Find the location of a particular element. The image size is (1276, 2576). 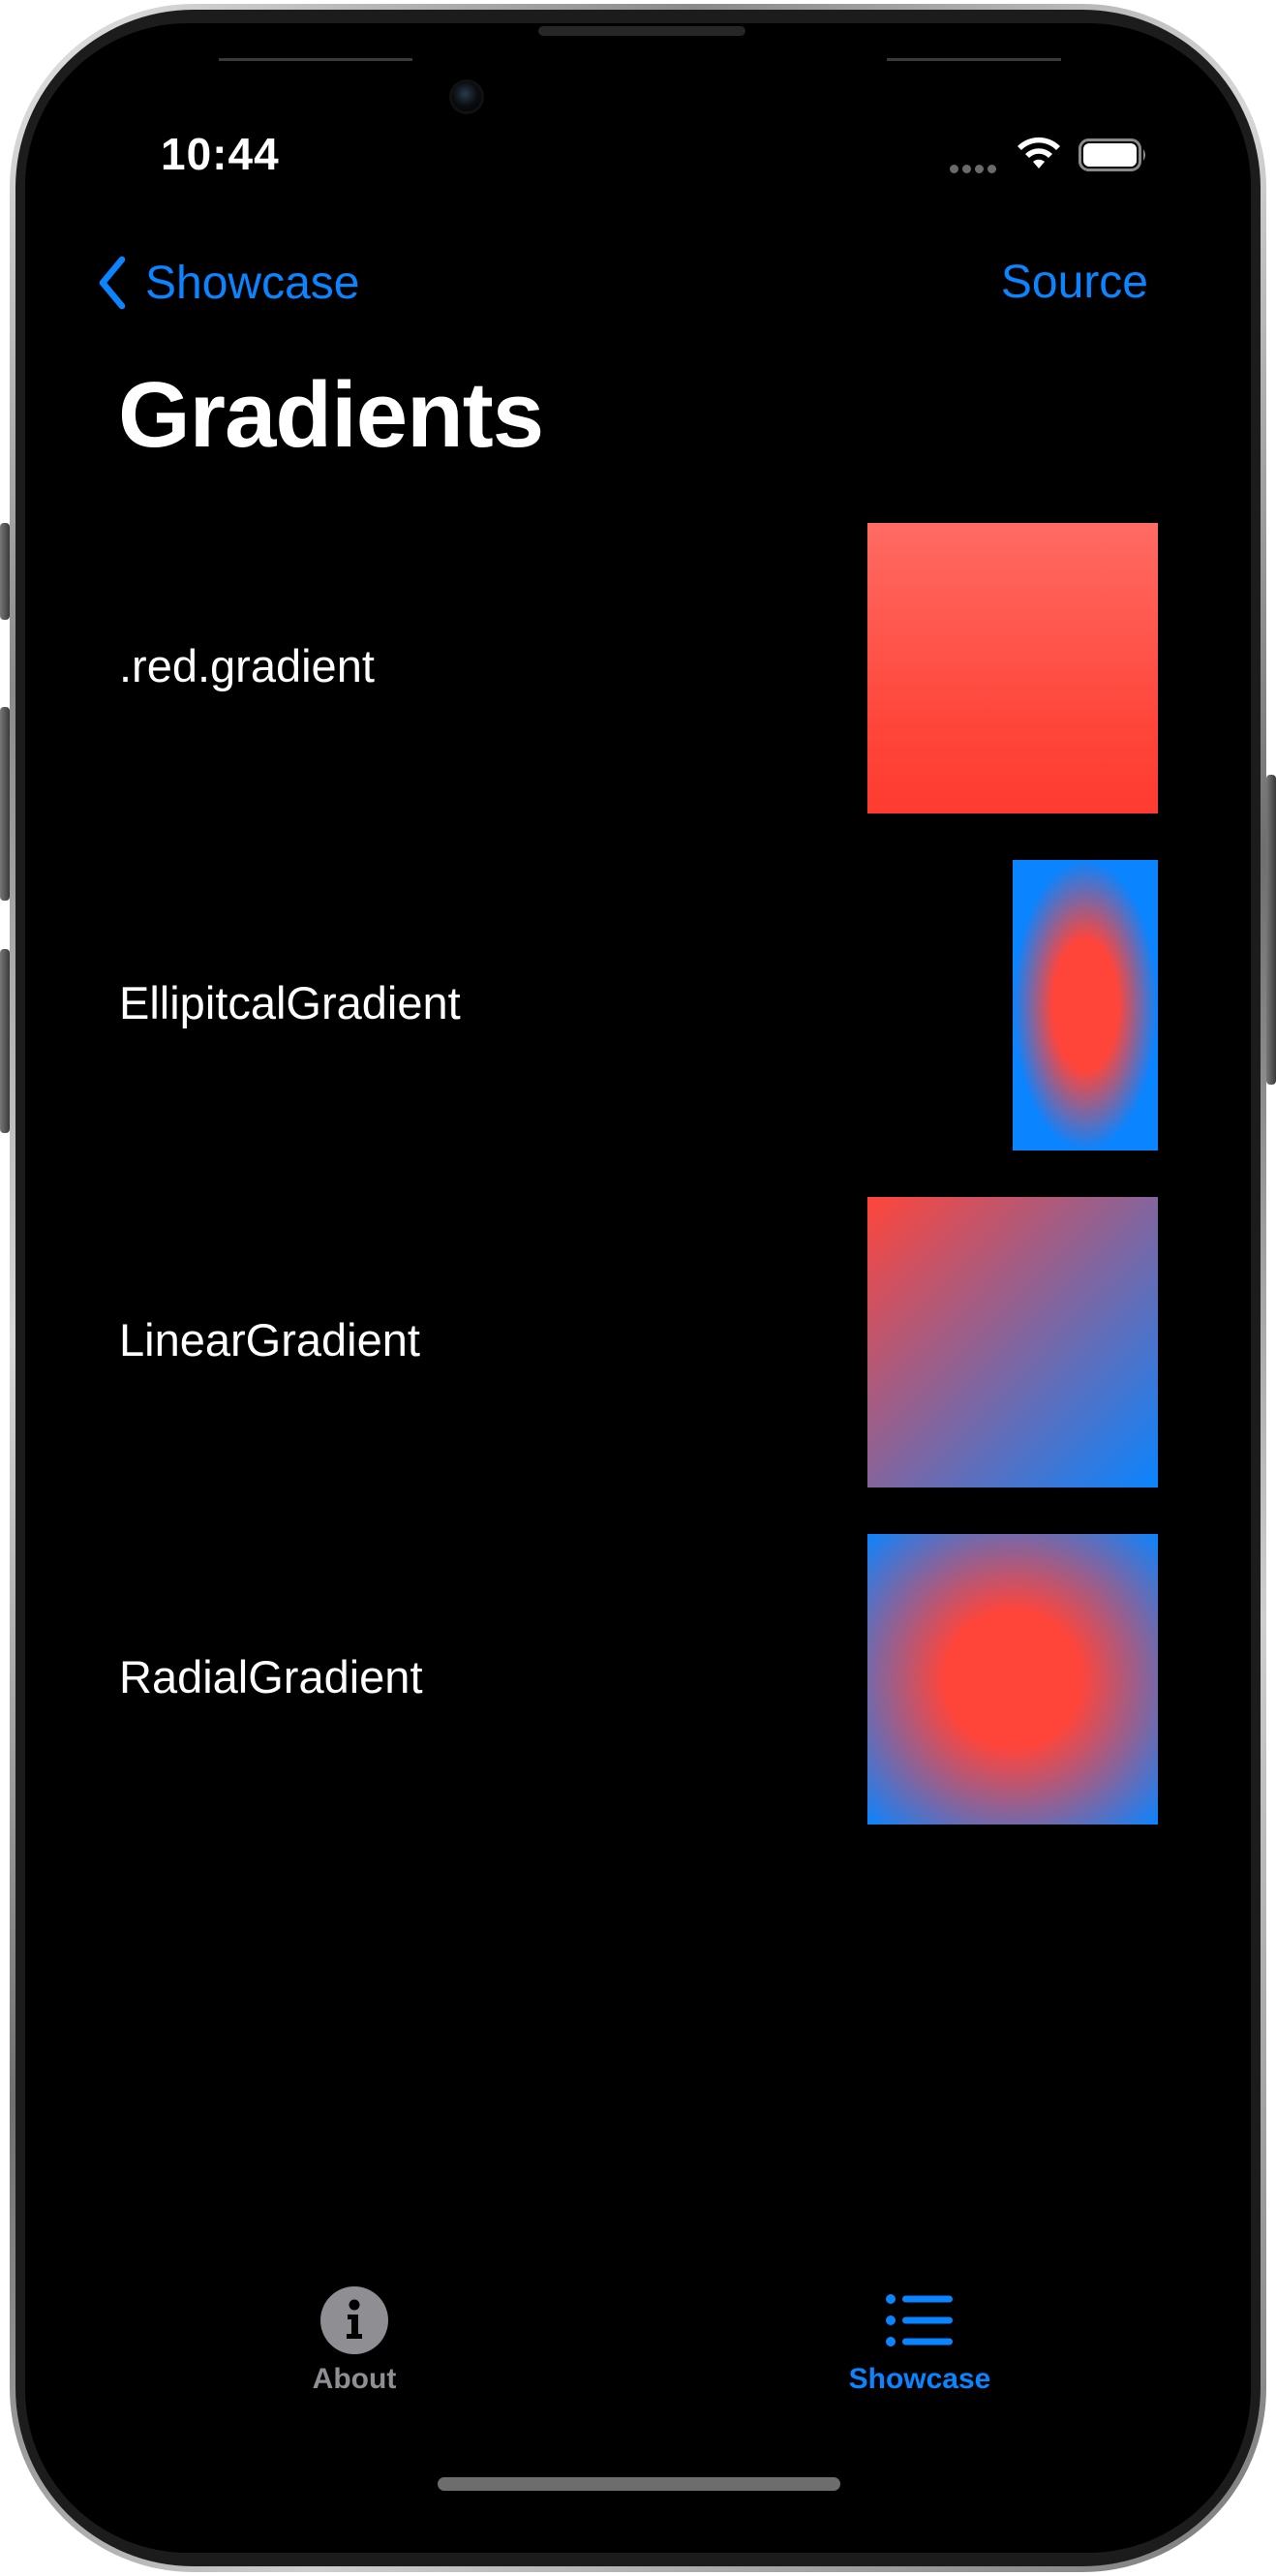

row-label: LinearGradient is located at coordinates (269, 1339).